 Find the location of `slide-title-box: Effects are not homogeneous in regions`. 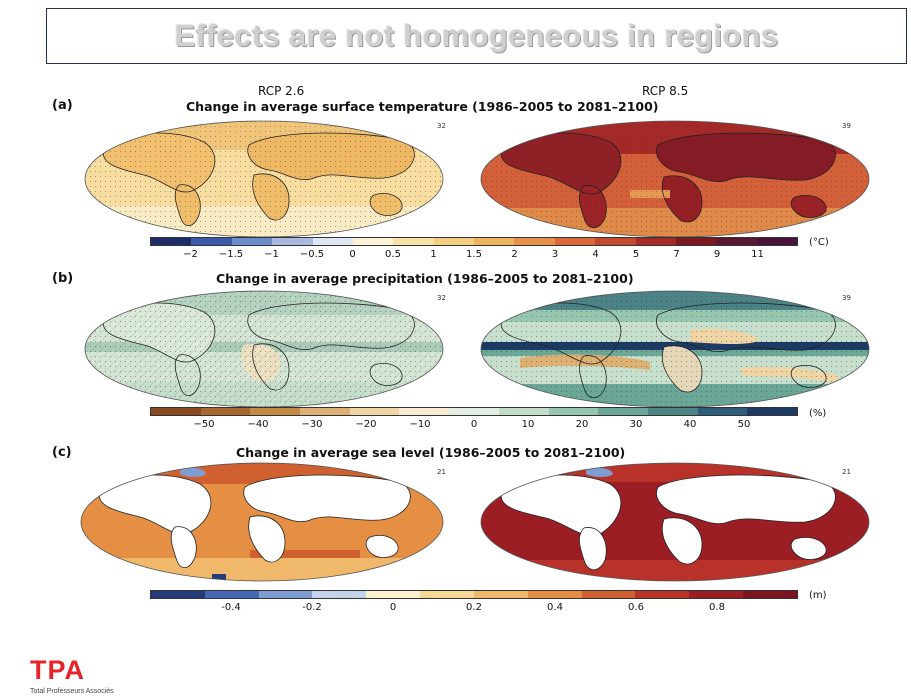

slide-title-box: Effects are not homogeneous in regions is located at coordinates (476, 36).